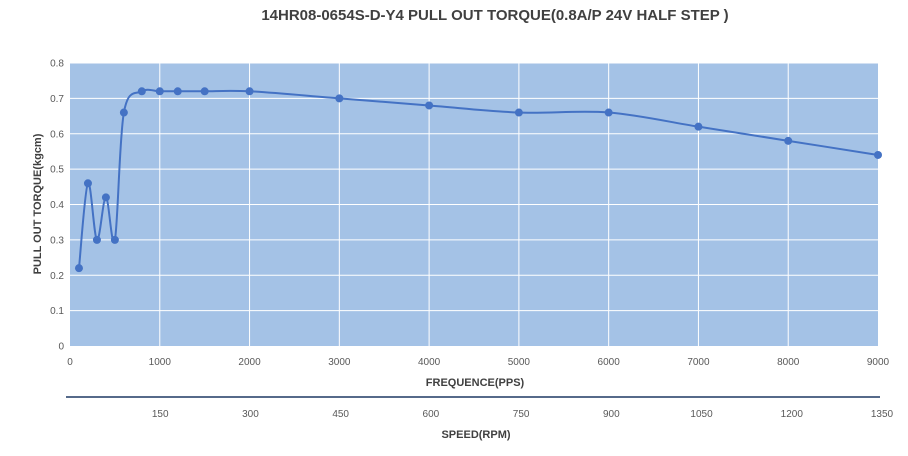  I want to click on speed-tick-label: 1050, so click(701, 414).